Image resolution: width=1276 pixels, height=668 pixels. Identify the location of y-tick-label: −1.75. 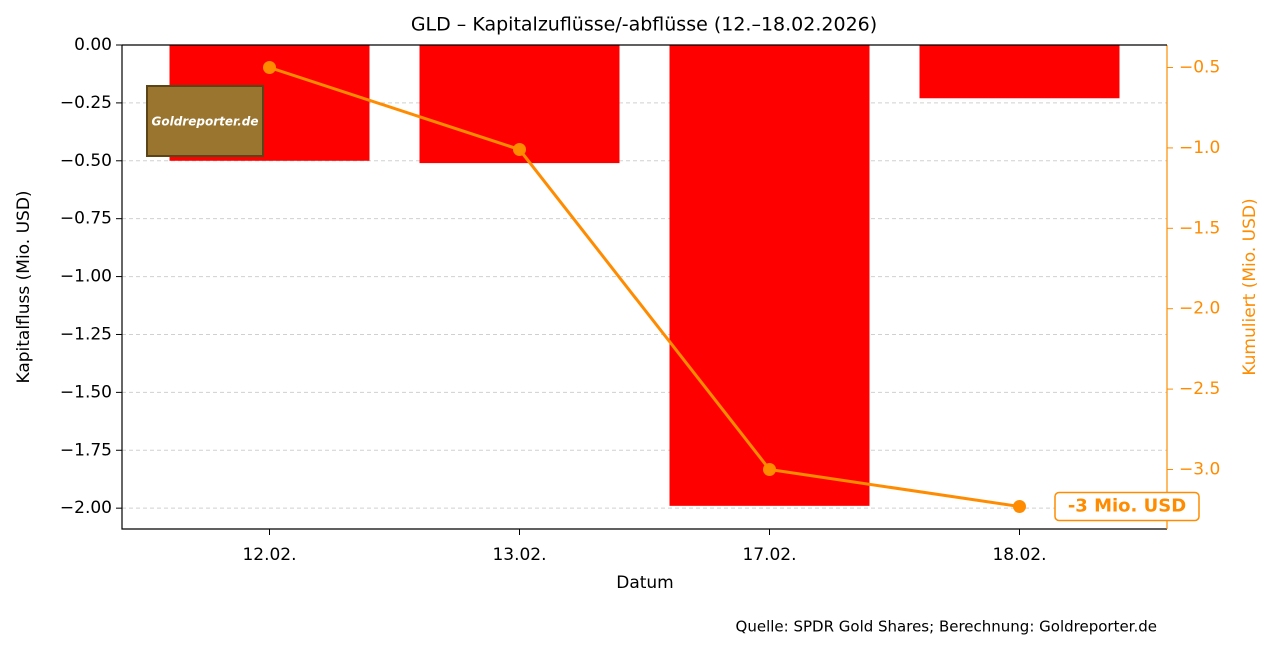
(86, 450).